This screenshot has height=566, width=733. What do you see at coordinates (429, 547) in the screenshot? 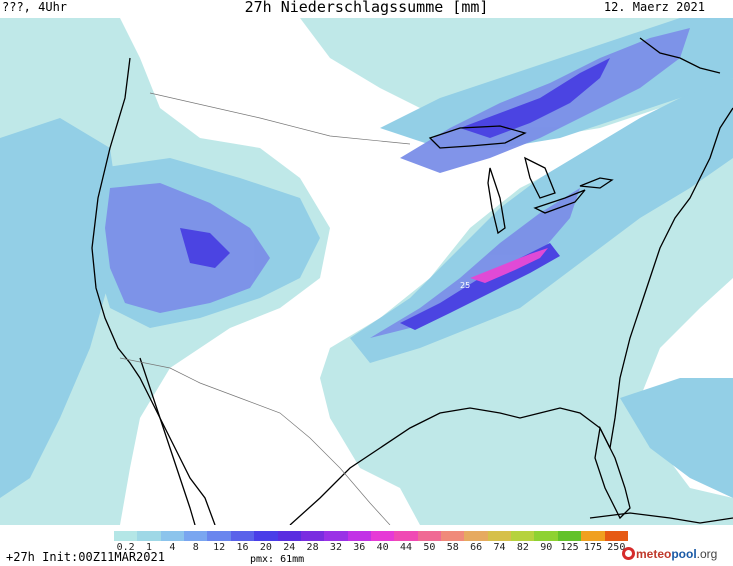
I see `legend-tick-label: 50` at bounding box center [429, 547].